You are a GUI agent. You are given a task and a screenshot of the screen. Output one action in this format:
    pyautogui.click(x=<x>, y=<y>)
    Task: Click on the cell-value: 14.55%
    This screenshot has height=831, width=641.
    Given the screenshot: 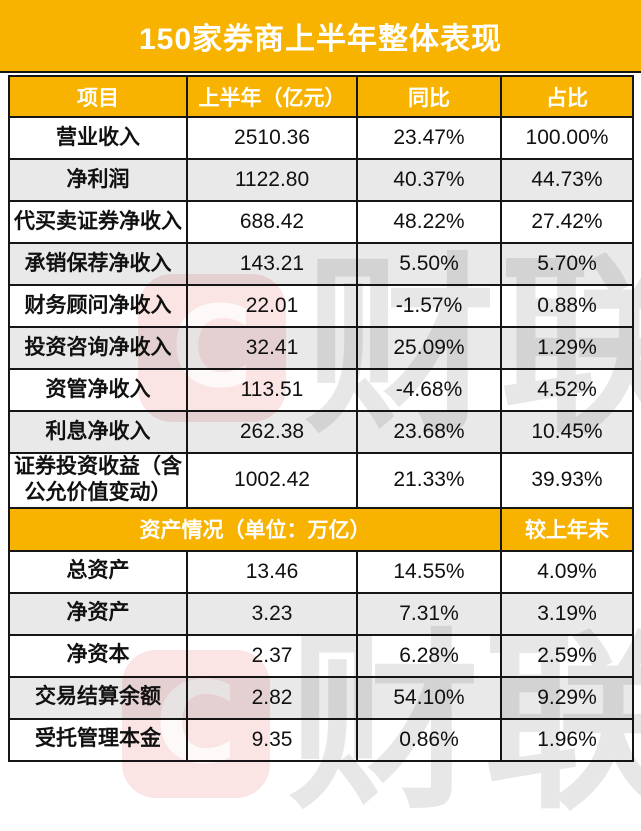 What is the action you would take?
    pyautogui.click(x=429, y=571)
    